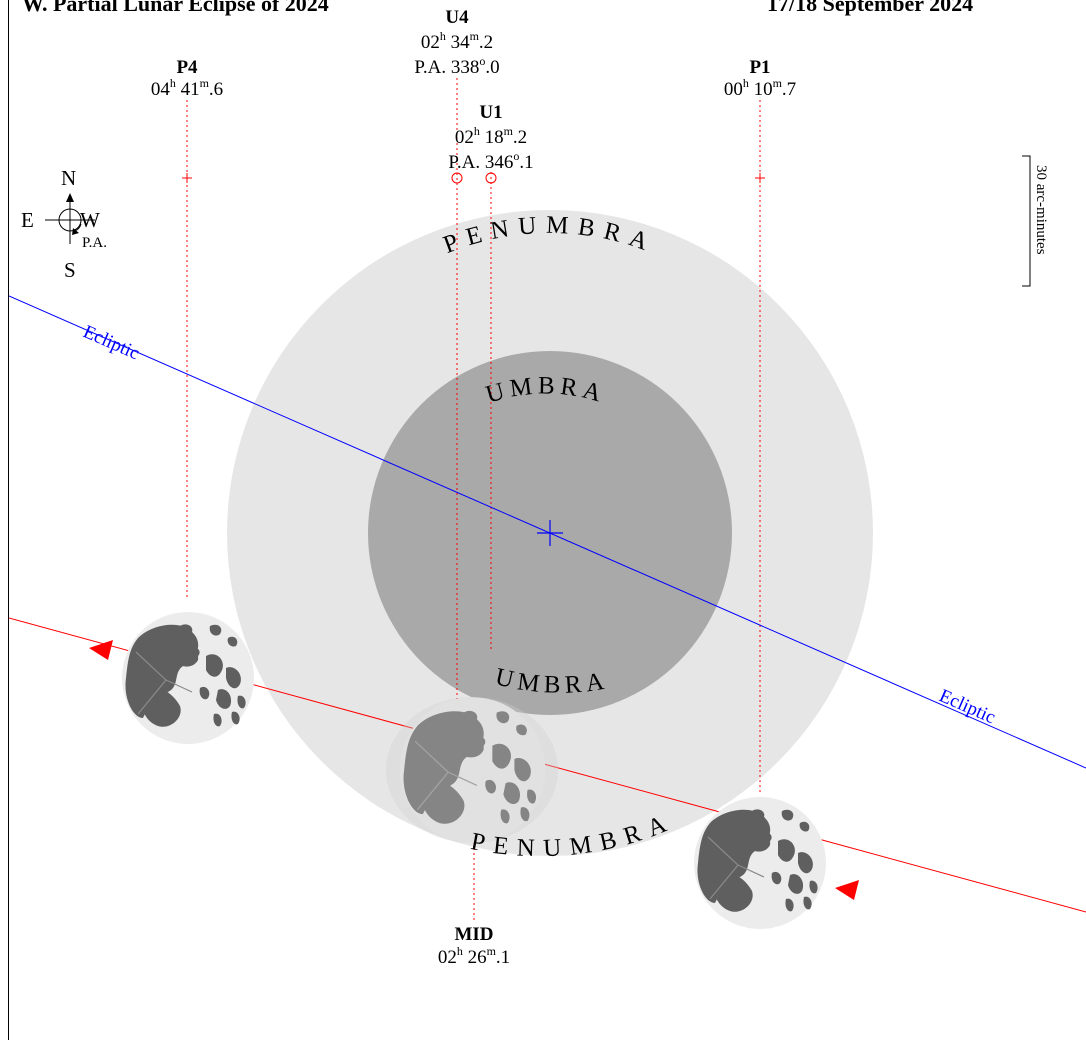 This screenshot has height=1040, width=1086. What do you see at coordinates (870, 8) in the screenshot?
I see `title-right: 17/18 September 2024` at bounding box center [870, 8].